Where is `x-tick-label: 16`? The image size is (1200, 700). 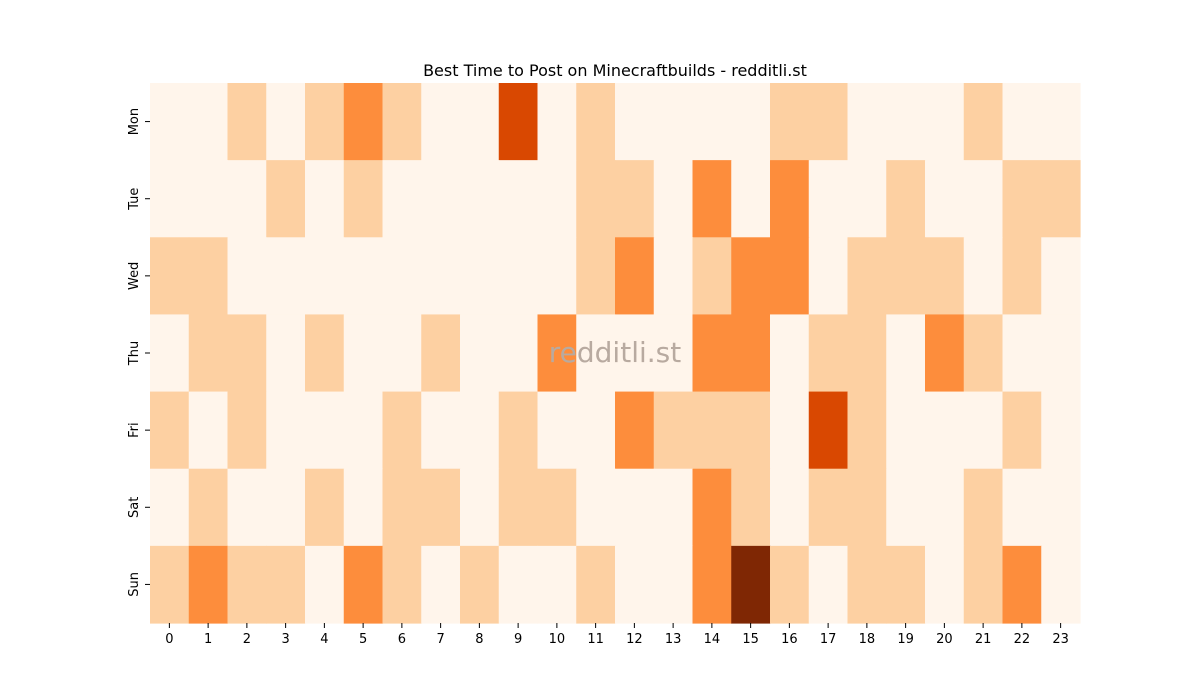
x-tick-label: 16 is located at coordinates (789, 639).